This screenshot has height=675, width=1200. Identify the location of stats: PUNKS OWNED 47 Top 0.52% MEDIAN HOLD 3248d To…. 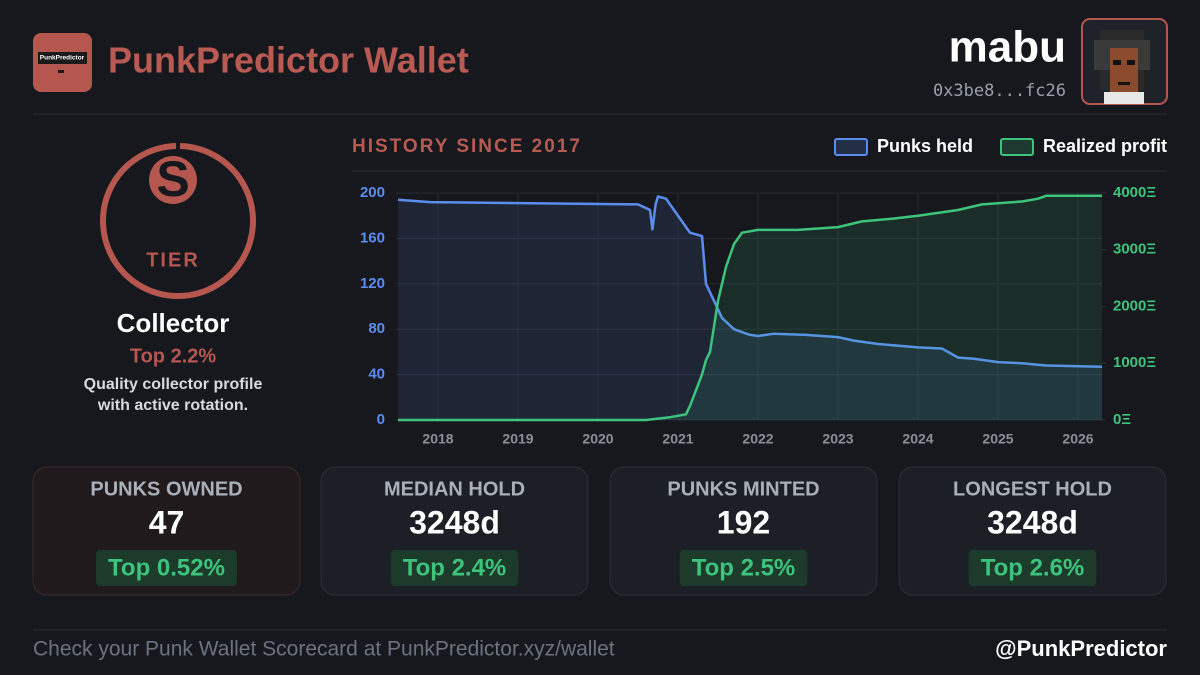
(601, 532).